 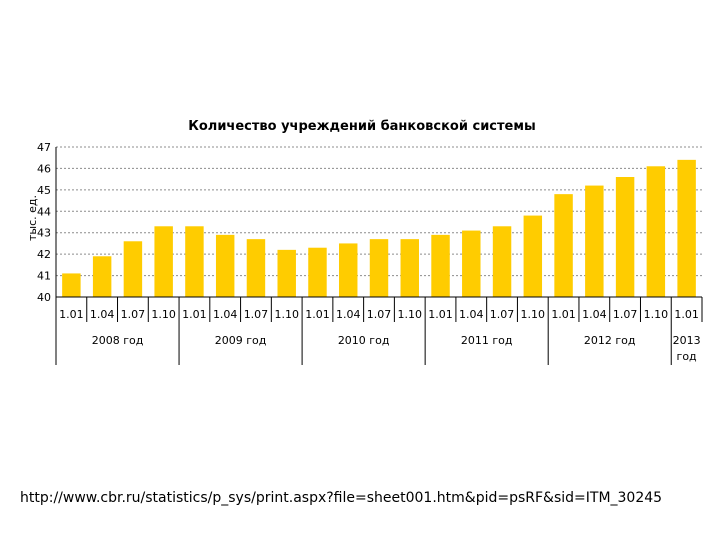 I want to click on year-group-label: 2013, so click(x=687, y=340).